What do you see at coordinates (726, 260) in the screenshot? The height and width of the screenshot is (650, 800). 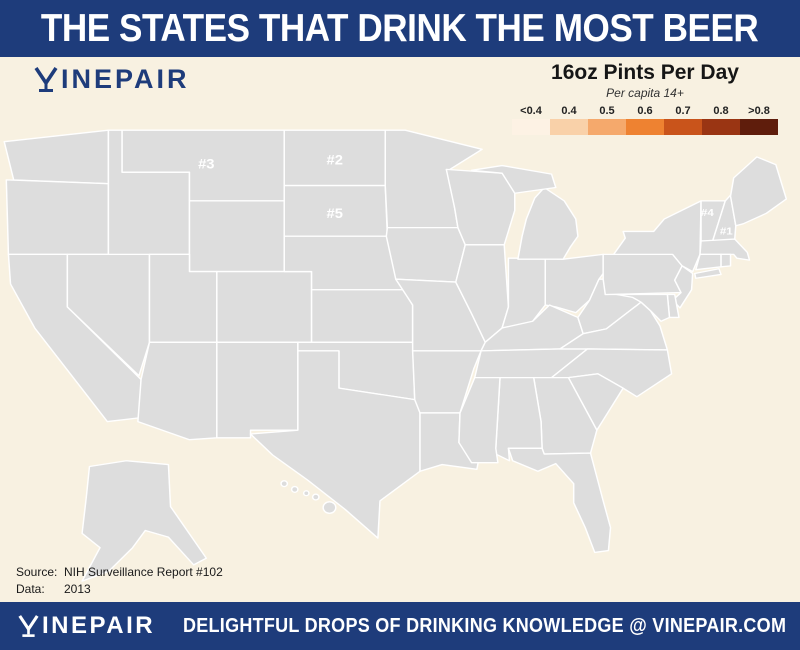 I see `state-RI` at bounding box center [726, 260].